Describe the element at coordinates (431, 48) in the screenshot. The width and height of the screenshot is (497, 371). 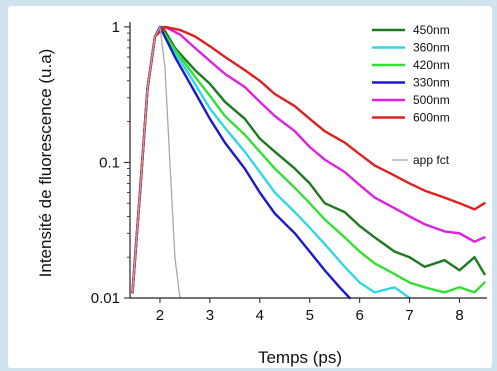
I see `legend-label-360nm: 360nm` at that location.